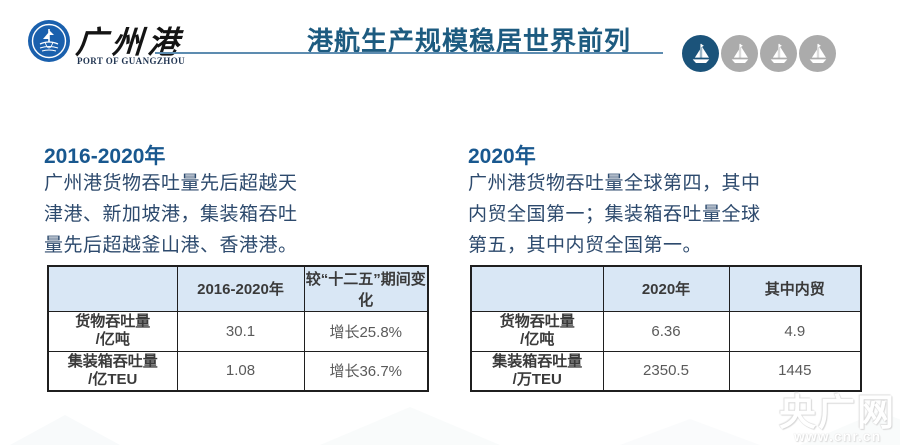 This screenshot has width=900, height=445. Describe the element at coordinates (105, 156) in the screenshot. I see `section-heading-2016-2020: 2016-2020年` at that location.